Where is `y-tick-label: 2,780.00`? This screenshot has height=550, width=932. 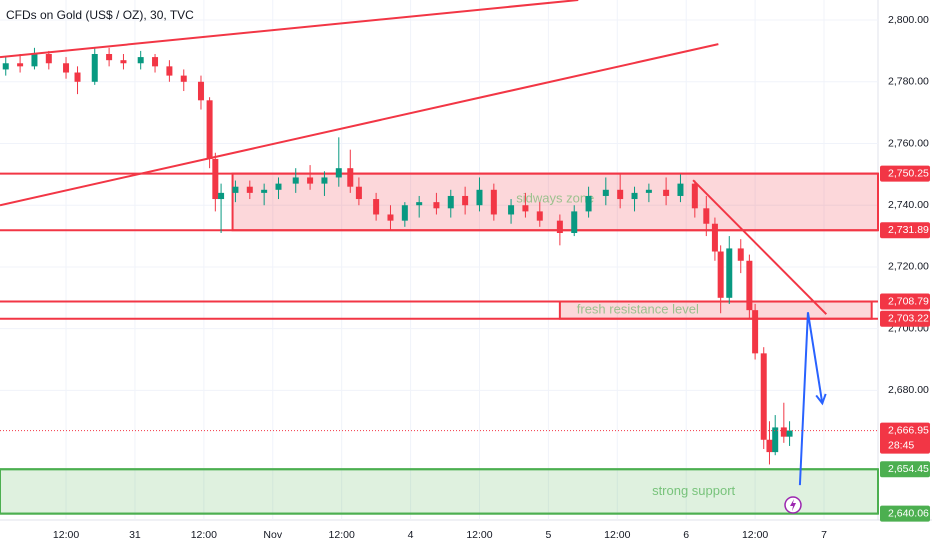
y-tick-label: 2,780.00 is located at coordinates (908, 82).